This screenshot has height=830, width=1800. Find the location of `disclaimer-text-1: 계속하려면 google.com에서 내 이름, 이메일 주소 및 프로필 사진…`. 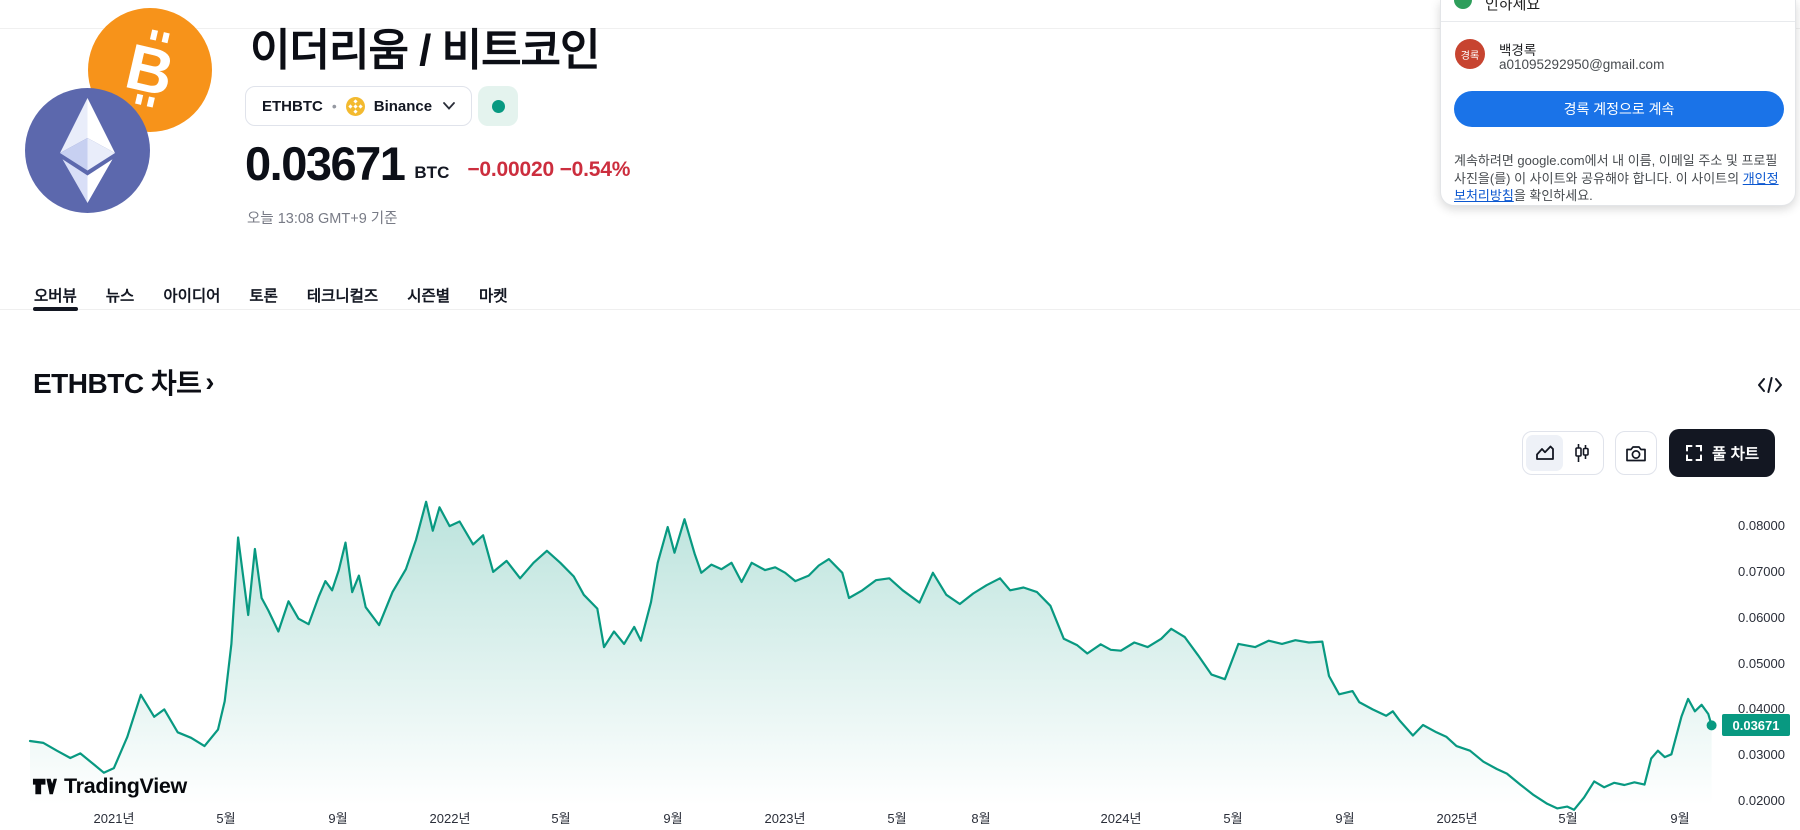

disclaimer-text-1: 계속하려면 google.com에서 내 이름, 이메일 주소 및 프로필 사진… is located at coordinates (1616, 169).